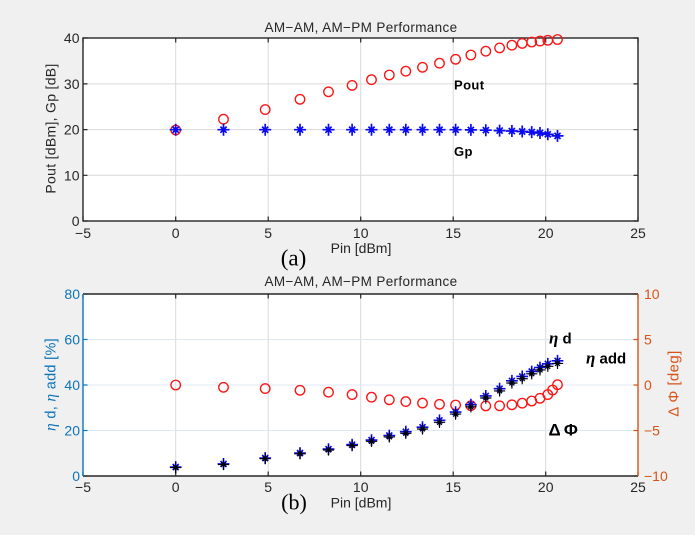 Image resolution: width=695 pixels, height=535 pixels. Describe the element at coordinates (72, 84) in the screenshot. I see `svg-text: 30` at that location.